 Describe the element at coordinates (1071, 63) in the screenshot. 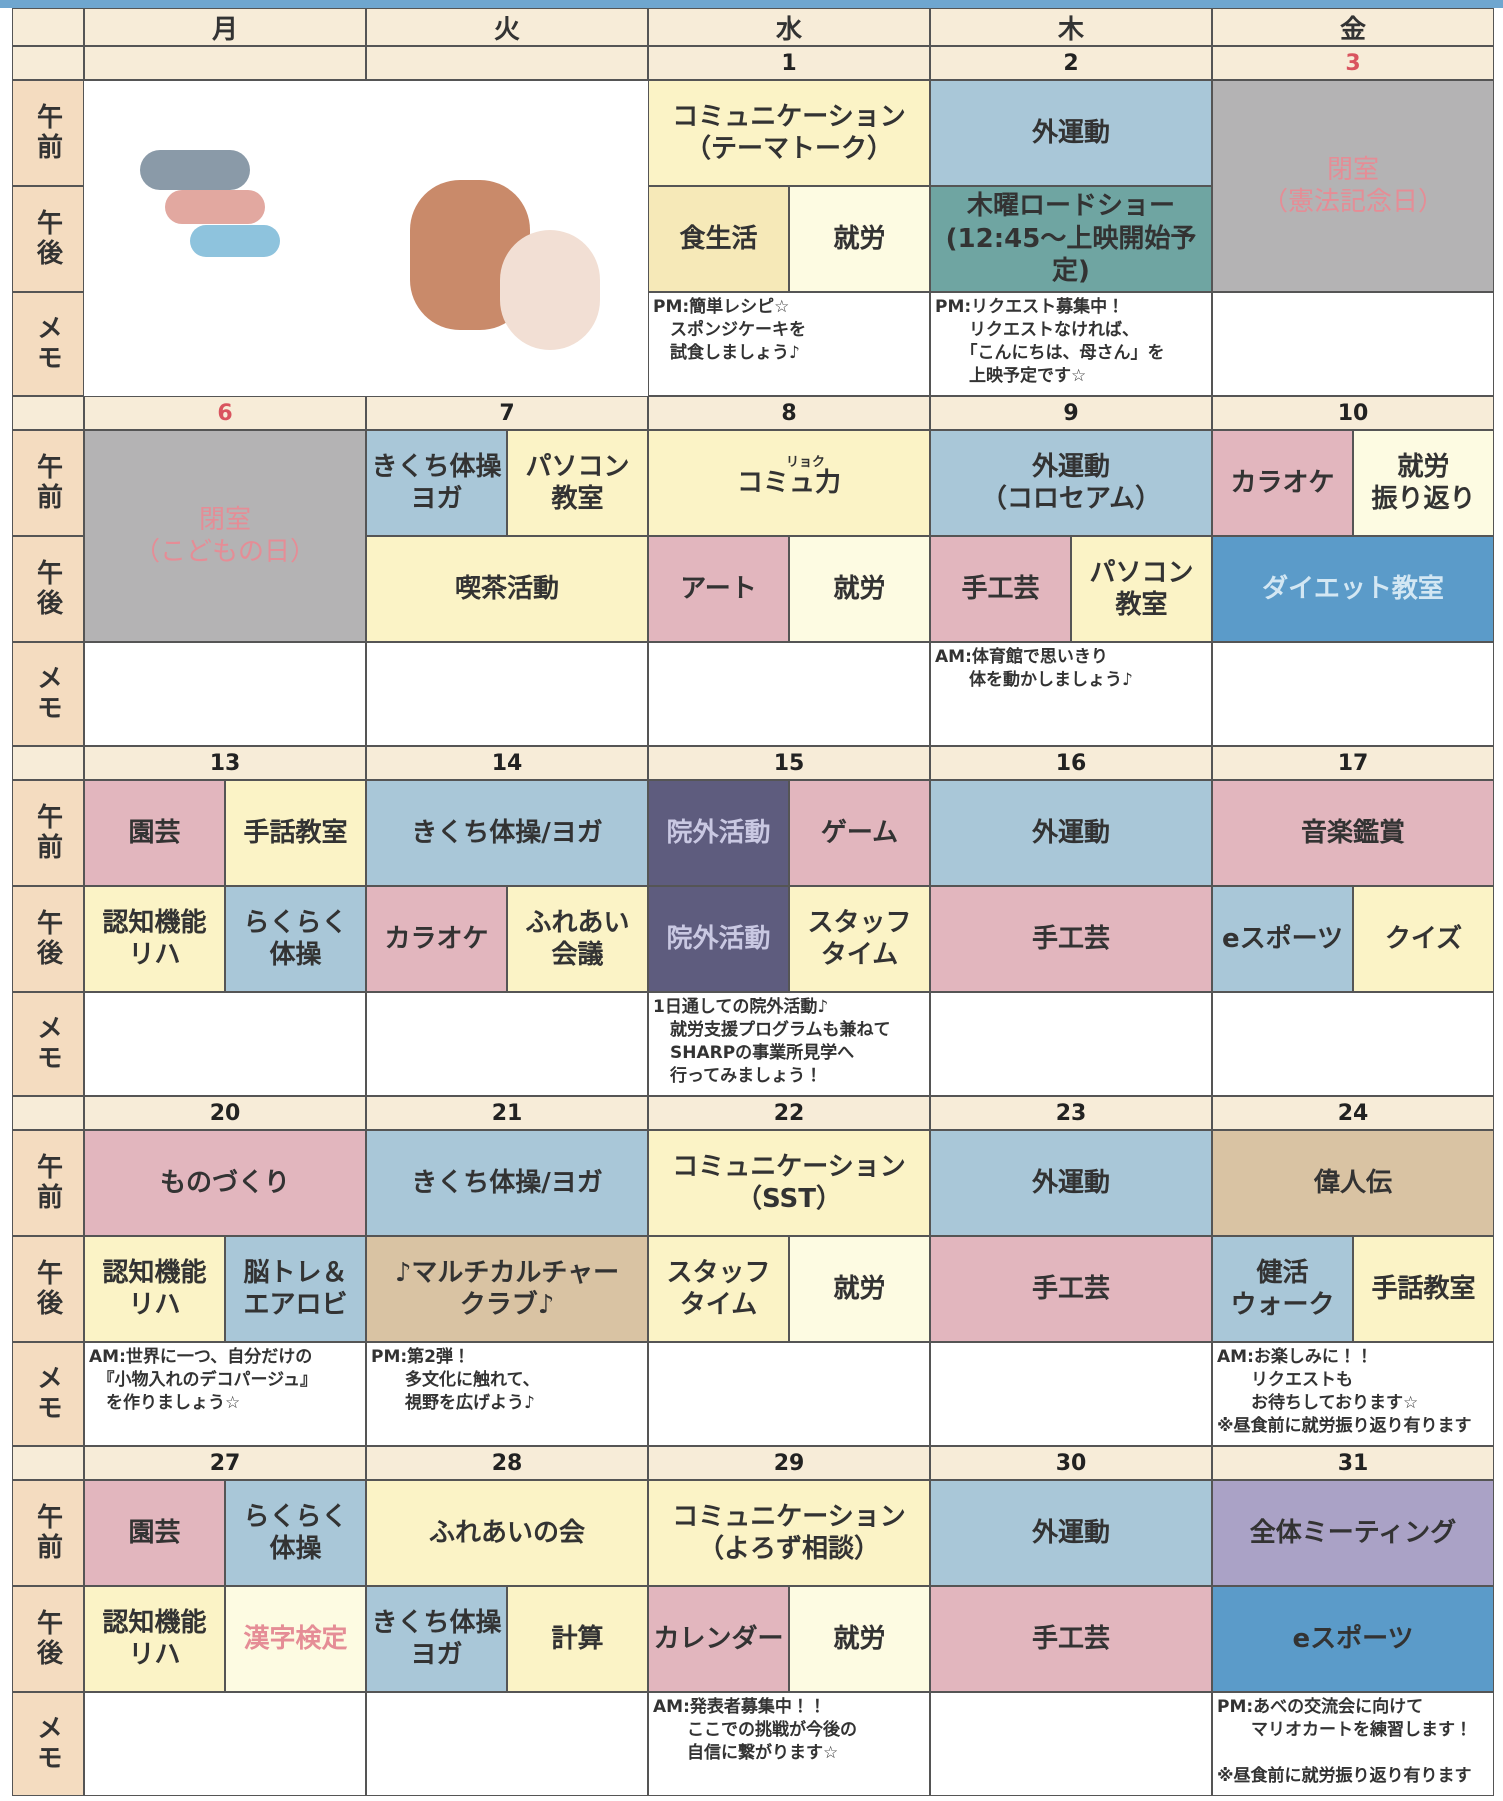

I see `date: 2` at that location.